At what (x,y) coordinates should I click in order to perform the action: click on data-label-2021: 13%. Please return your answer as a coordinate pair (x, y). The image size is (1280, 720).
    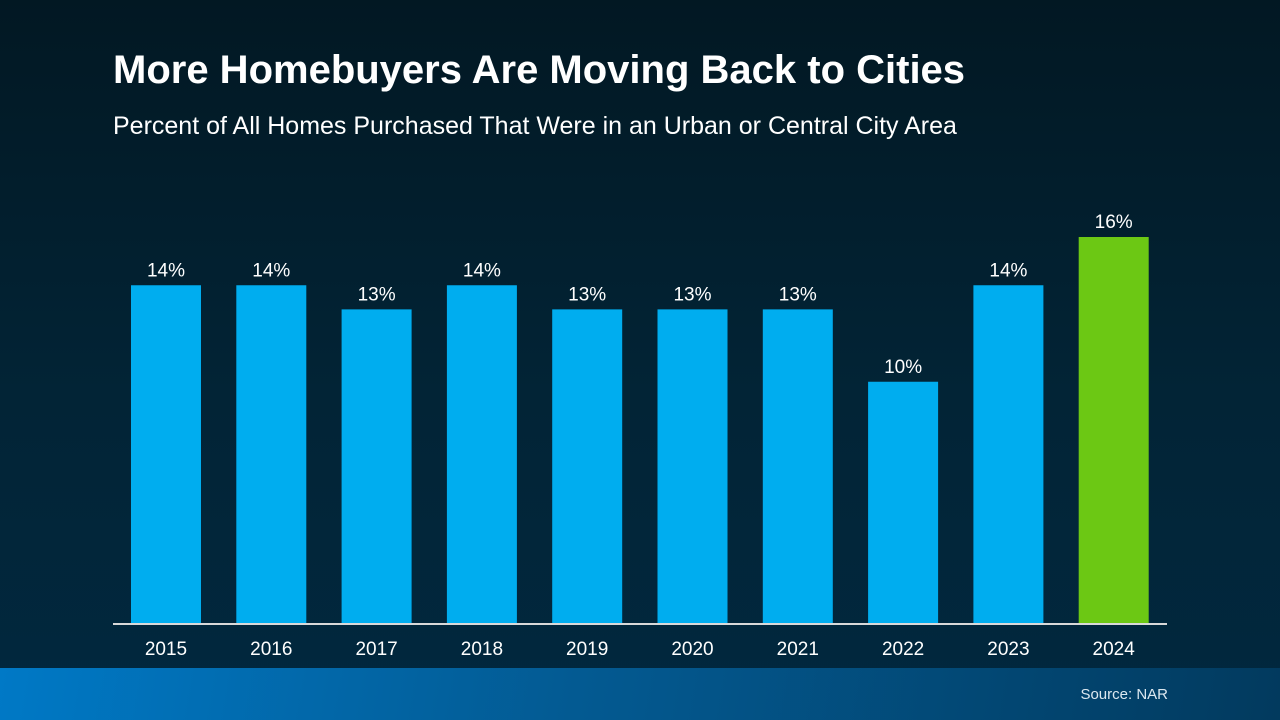
    Looking at the image, I should click on (798, 294).